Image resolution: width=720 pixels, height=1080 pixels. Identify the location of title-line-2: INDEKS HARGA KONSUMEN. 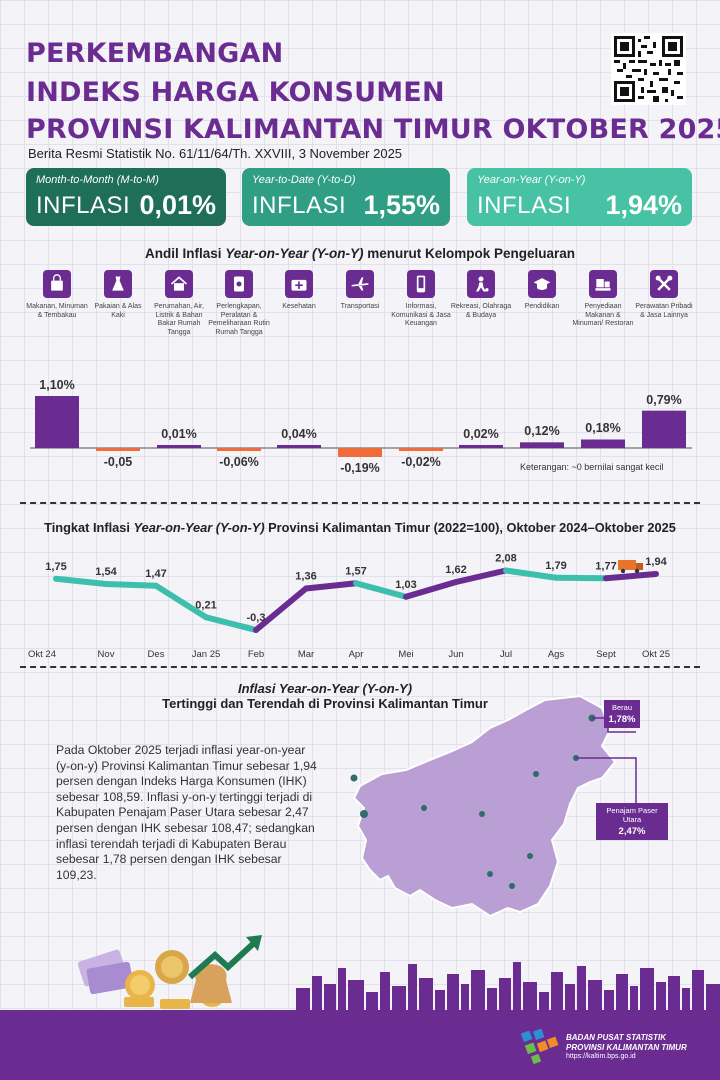
(235, 92).